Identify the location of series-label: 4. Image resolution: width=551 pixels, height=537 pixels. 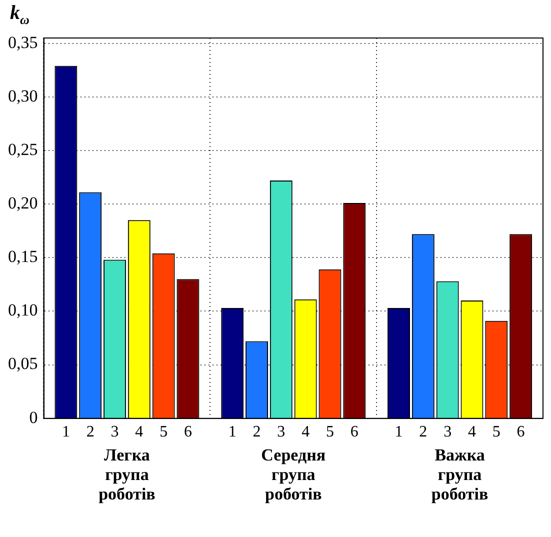
(139, 432).